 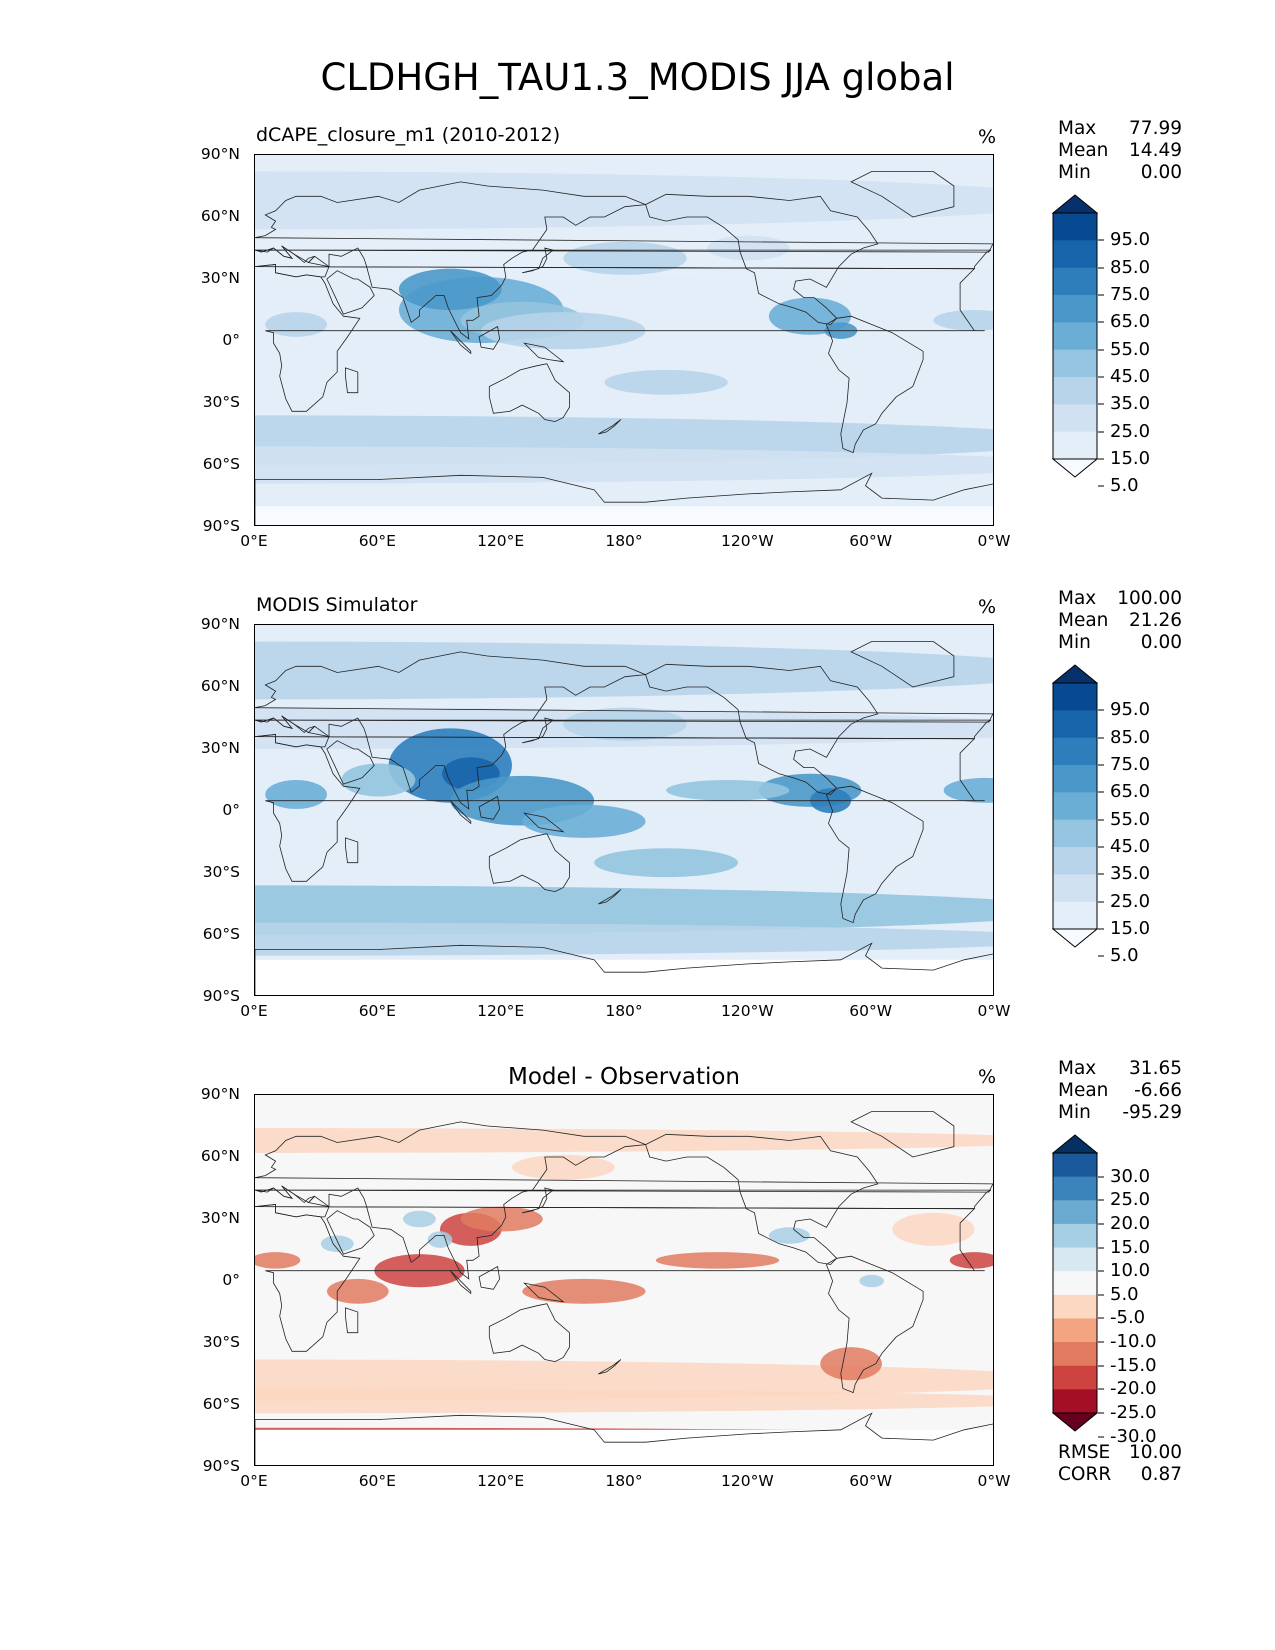 What do you see at coordinates (1130, 1200) in the screenshot?
I see `colorbar-tick-label: 25.0` at bounding box center [1130, 1200].